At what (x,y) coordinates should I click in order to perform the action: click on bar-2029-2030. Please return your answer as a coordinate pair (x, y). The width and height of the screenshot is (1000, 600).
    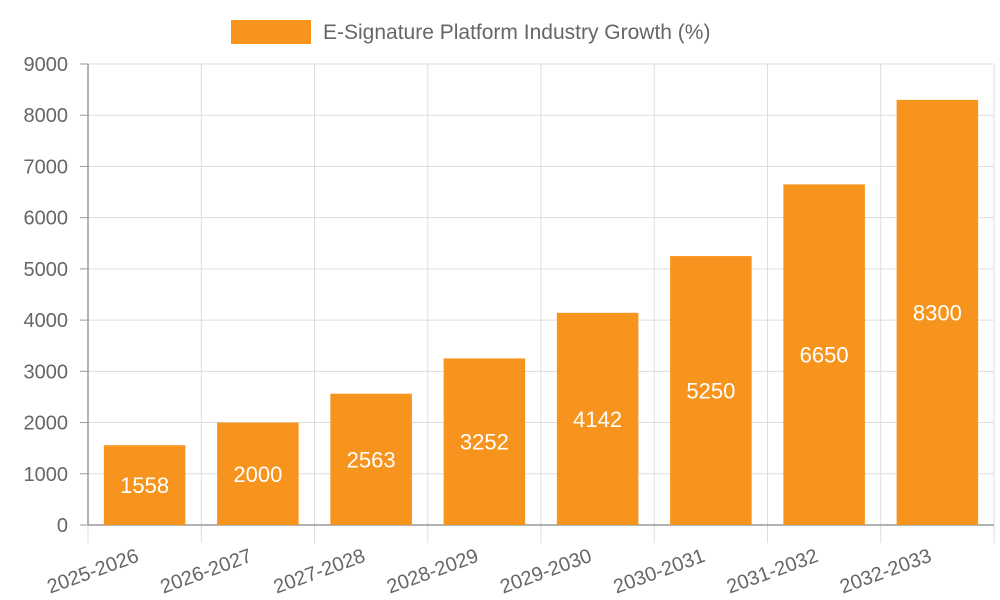
    Looking at the image, I should click on (597, 418).